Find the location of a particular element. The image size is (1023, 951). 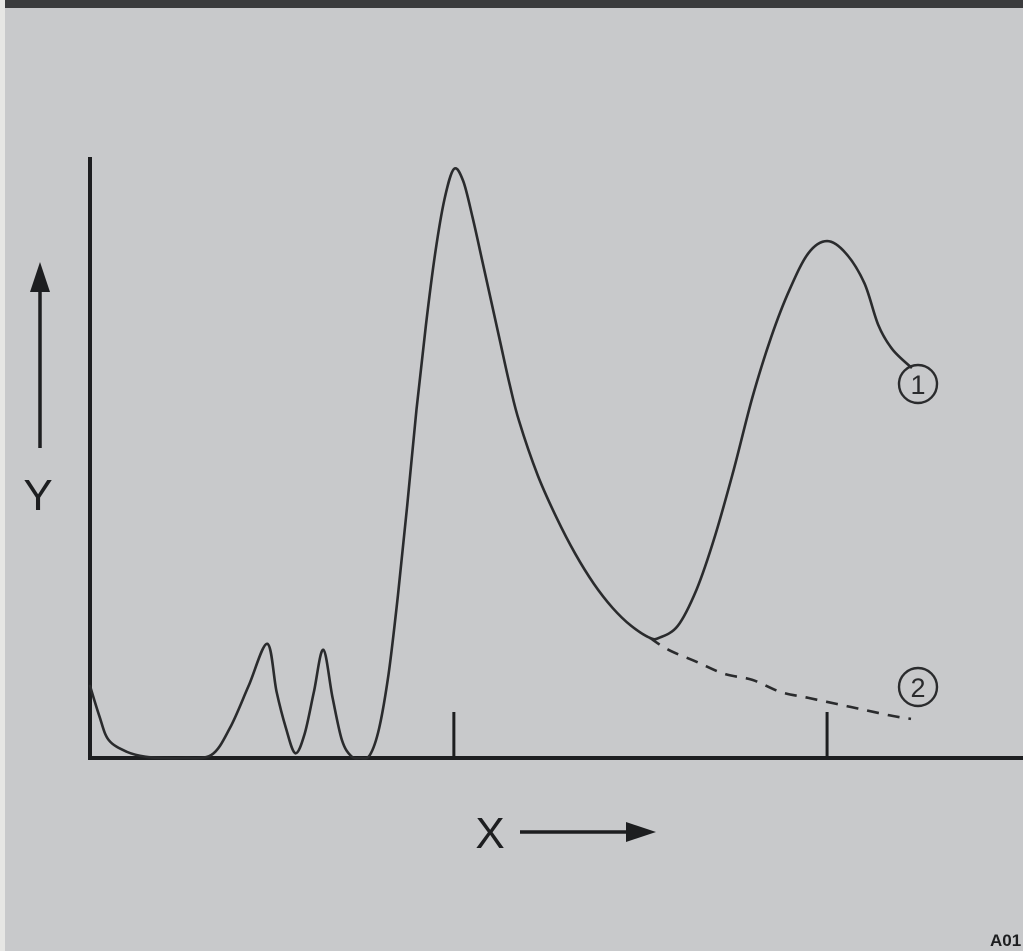

series-marker-2: 2 is located at coordinates (918, 687).